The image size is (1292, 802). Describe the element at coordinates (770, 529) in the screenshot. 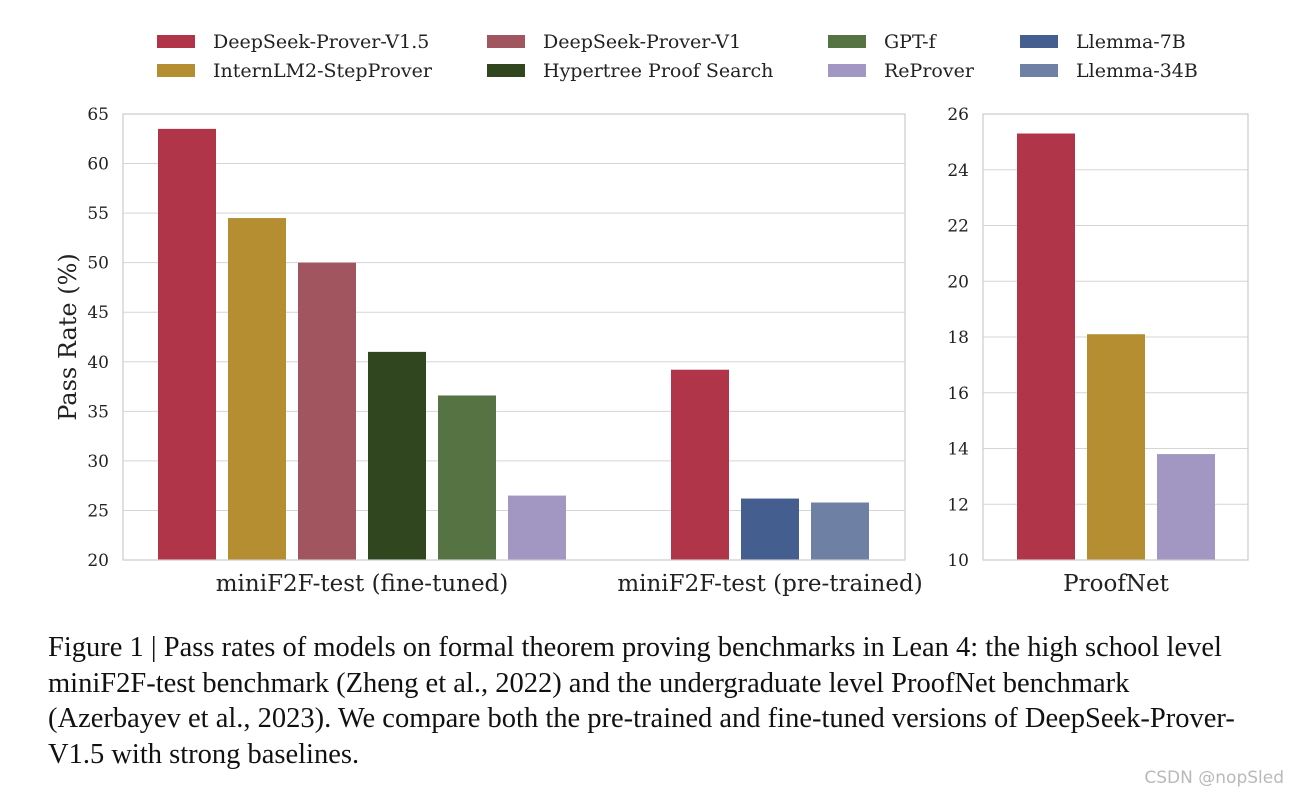

I see `bar-llemma-7b` at that location.